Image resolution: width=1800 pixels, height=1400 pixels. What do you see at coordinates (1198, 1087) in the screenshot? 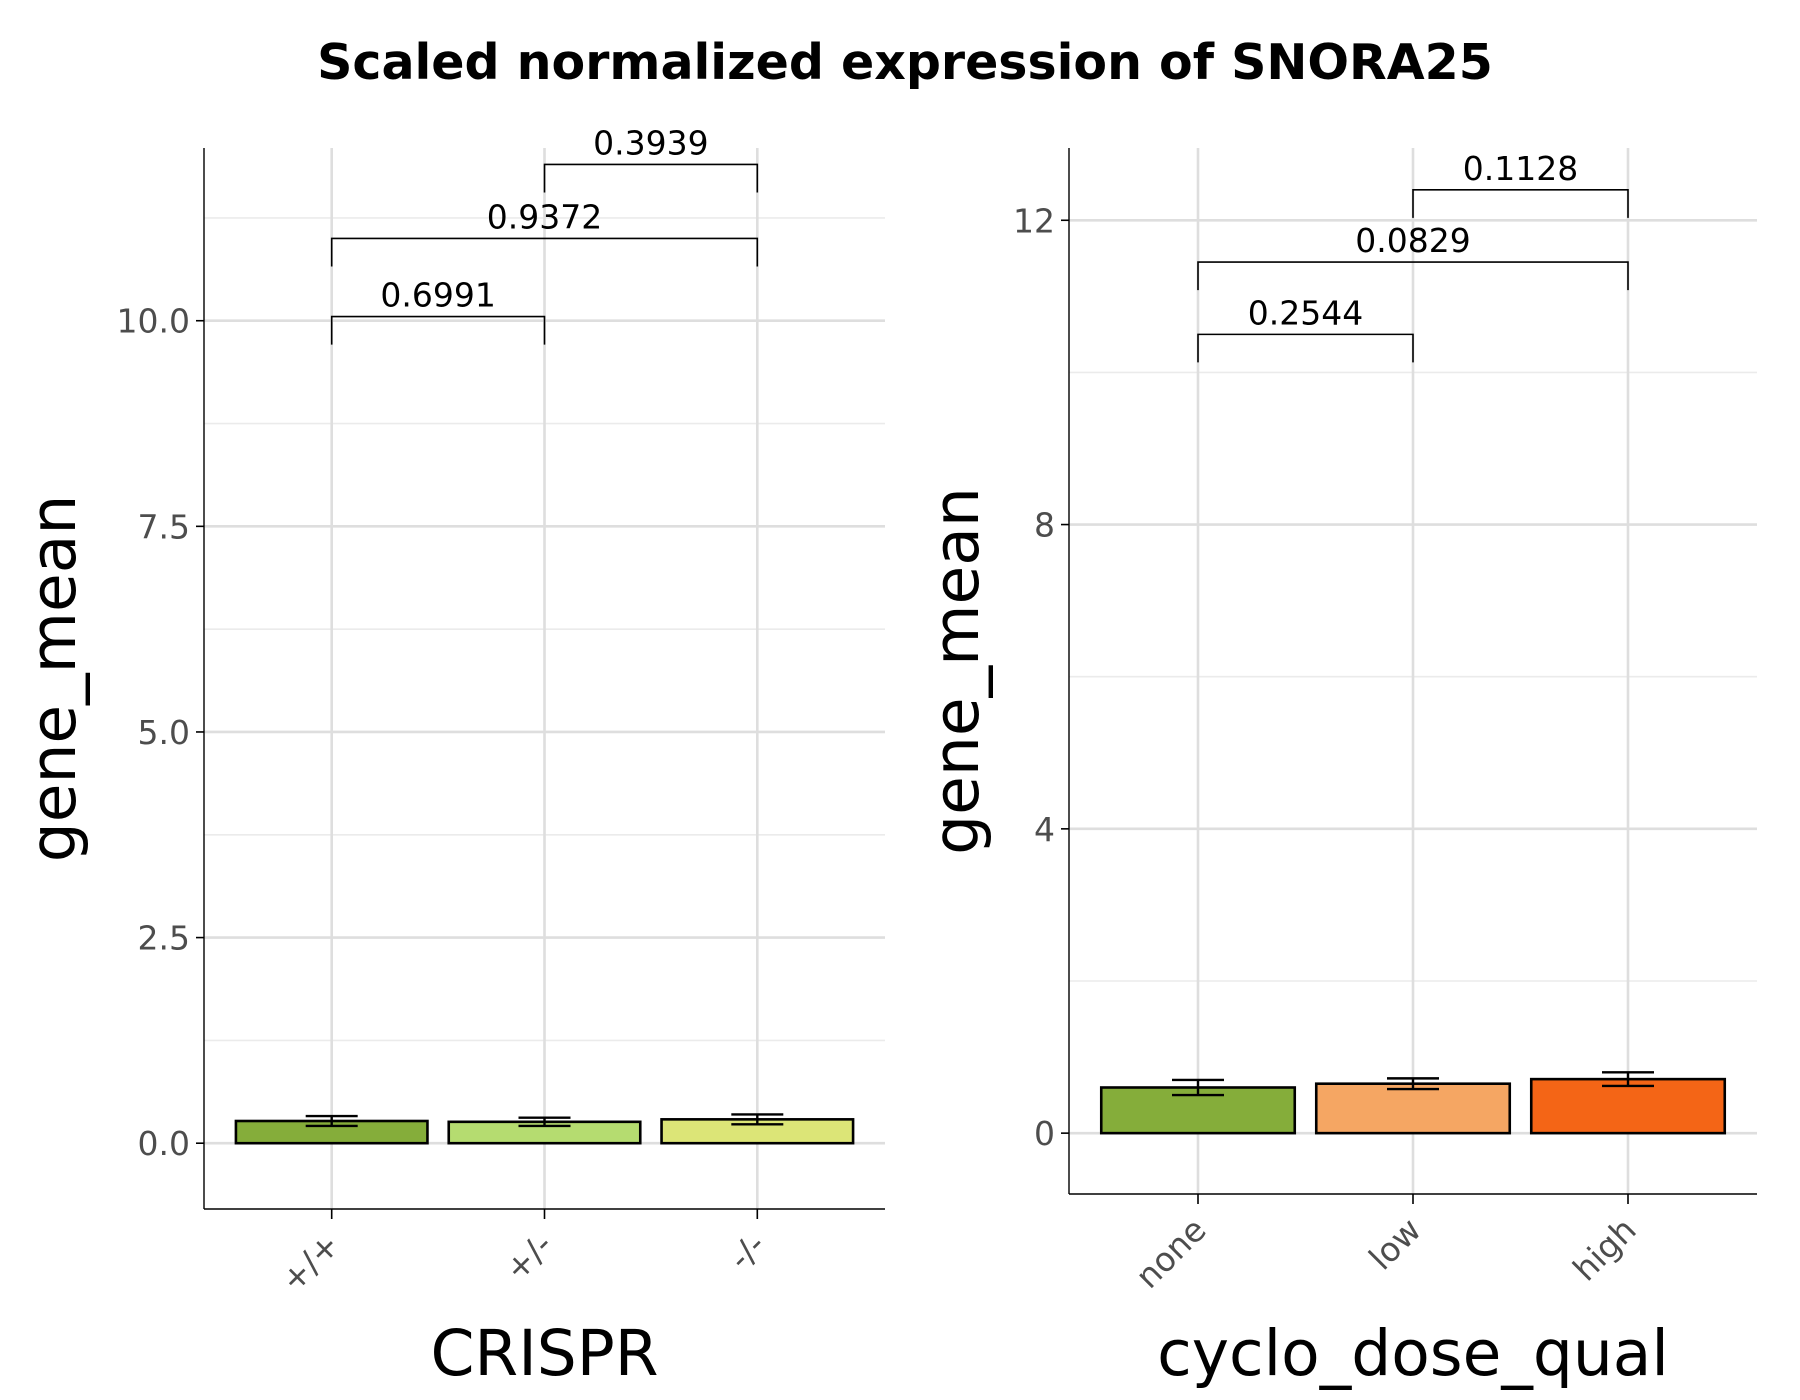
I see `error-bar-none` at bounding box center [1198, 1087].